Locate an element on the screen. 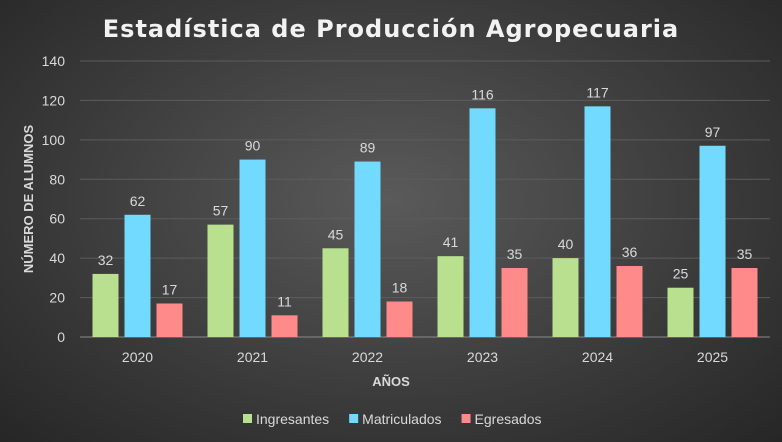 The height and width of the screenshot is (442, 782). x-tick-label: 2020 is located at coordinates (137, 357).